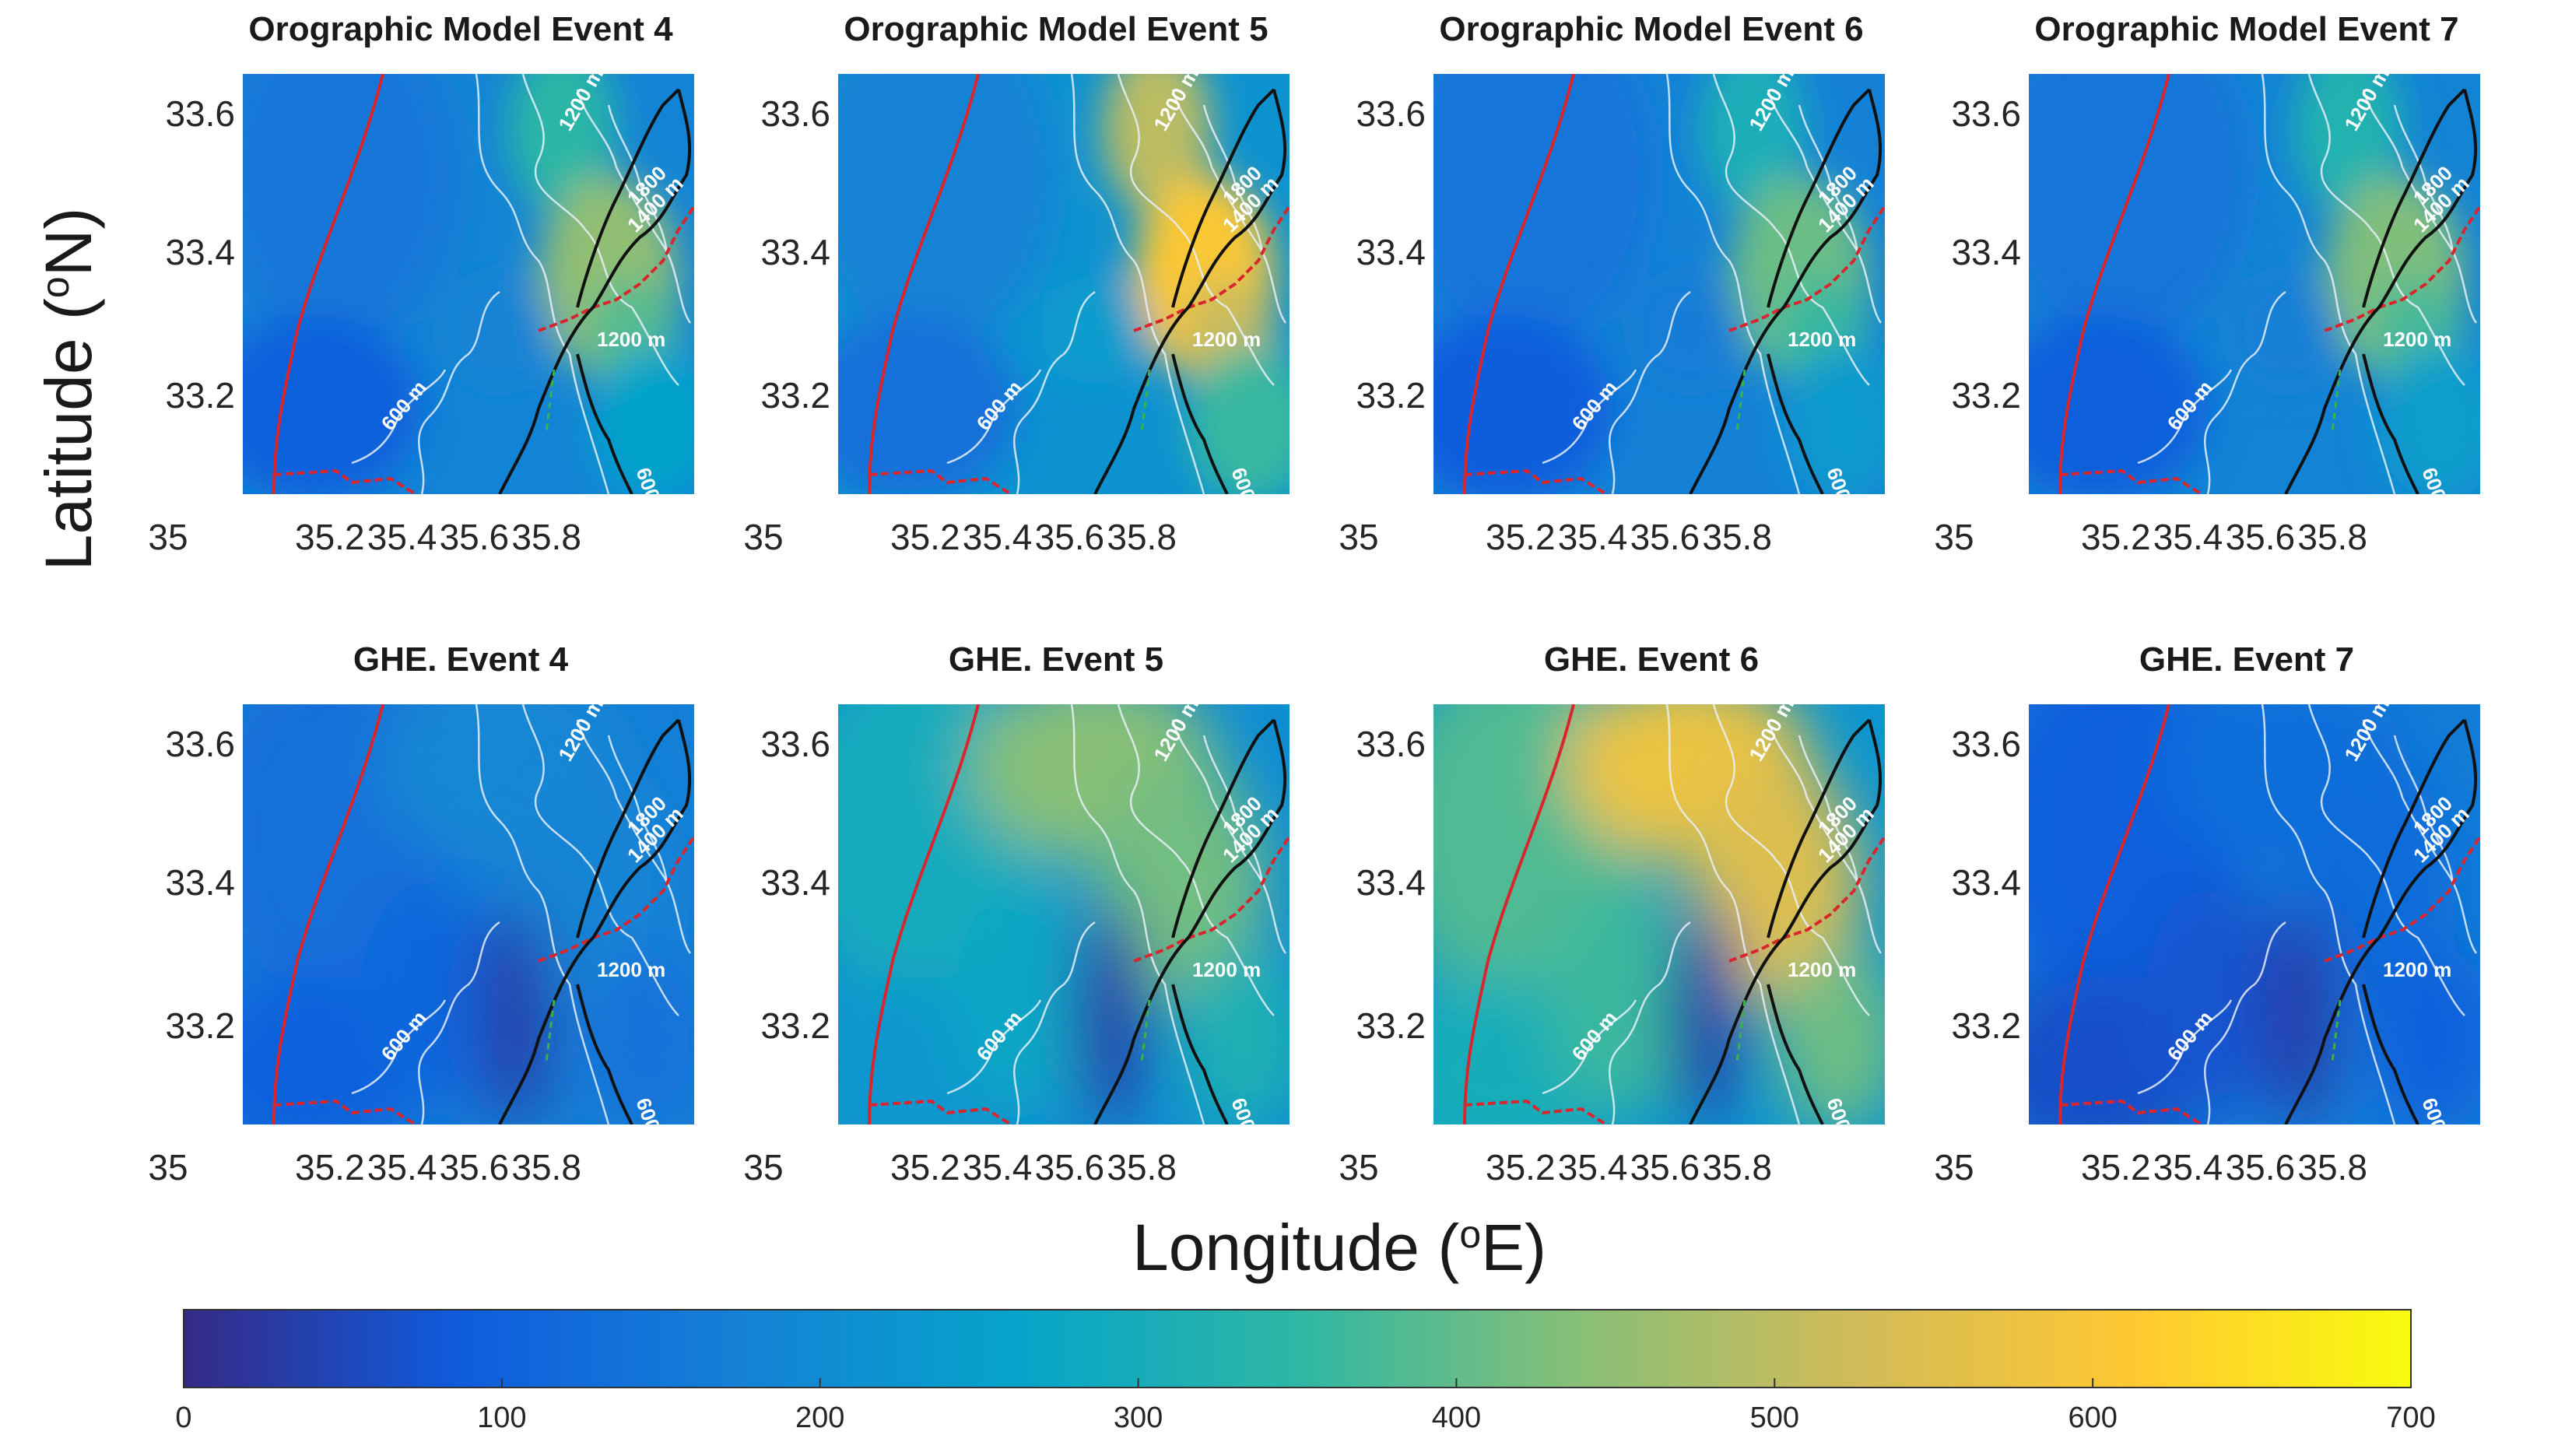  What do you see at coordinates (820, 1418) in the screenshot?
I see `colorbar-tick-label: 200` at bounding box center [820, 1418].